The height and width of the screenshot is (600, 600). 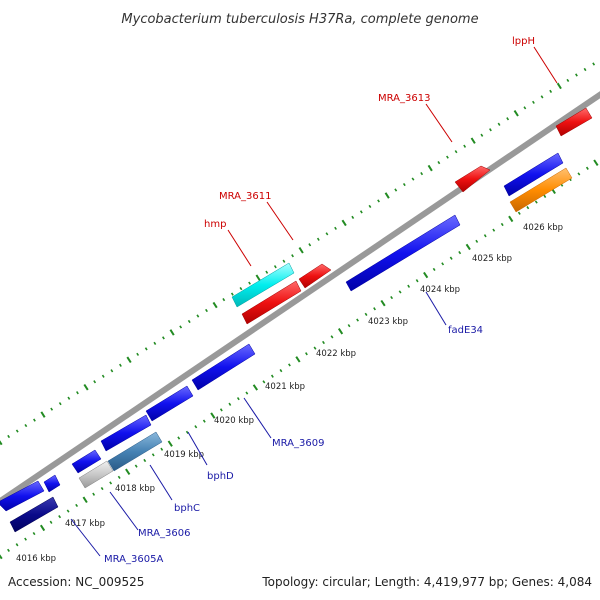 What do you see at coordinates (533, 174) in the screenshot?
I see `gene-arrow-reverse-4026a` at bounding box center [533, 174].